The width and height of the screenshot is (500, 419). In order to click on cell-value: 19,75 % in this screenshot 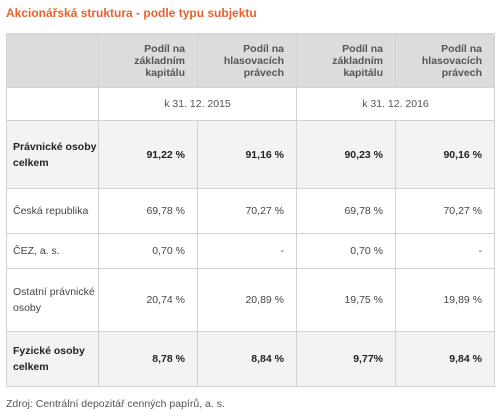, I will do `click(346, 300)`.